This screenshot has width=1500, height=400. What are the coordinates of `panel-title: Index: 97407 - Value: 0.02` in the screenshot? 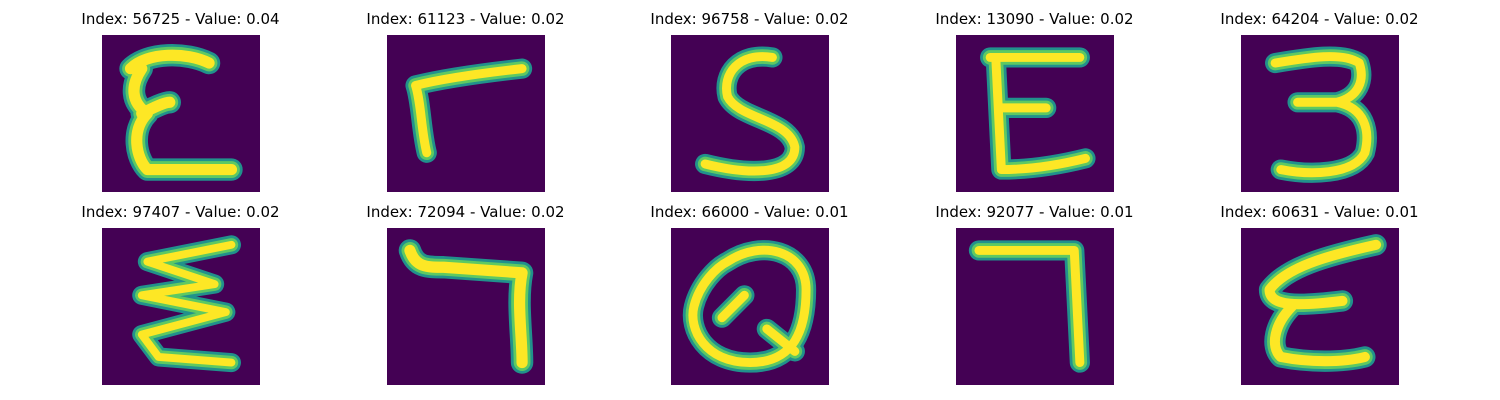 It's located at (180, 212).